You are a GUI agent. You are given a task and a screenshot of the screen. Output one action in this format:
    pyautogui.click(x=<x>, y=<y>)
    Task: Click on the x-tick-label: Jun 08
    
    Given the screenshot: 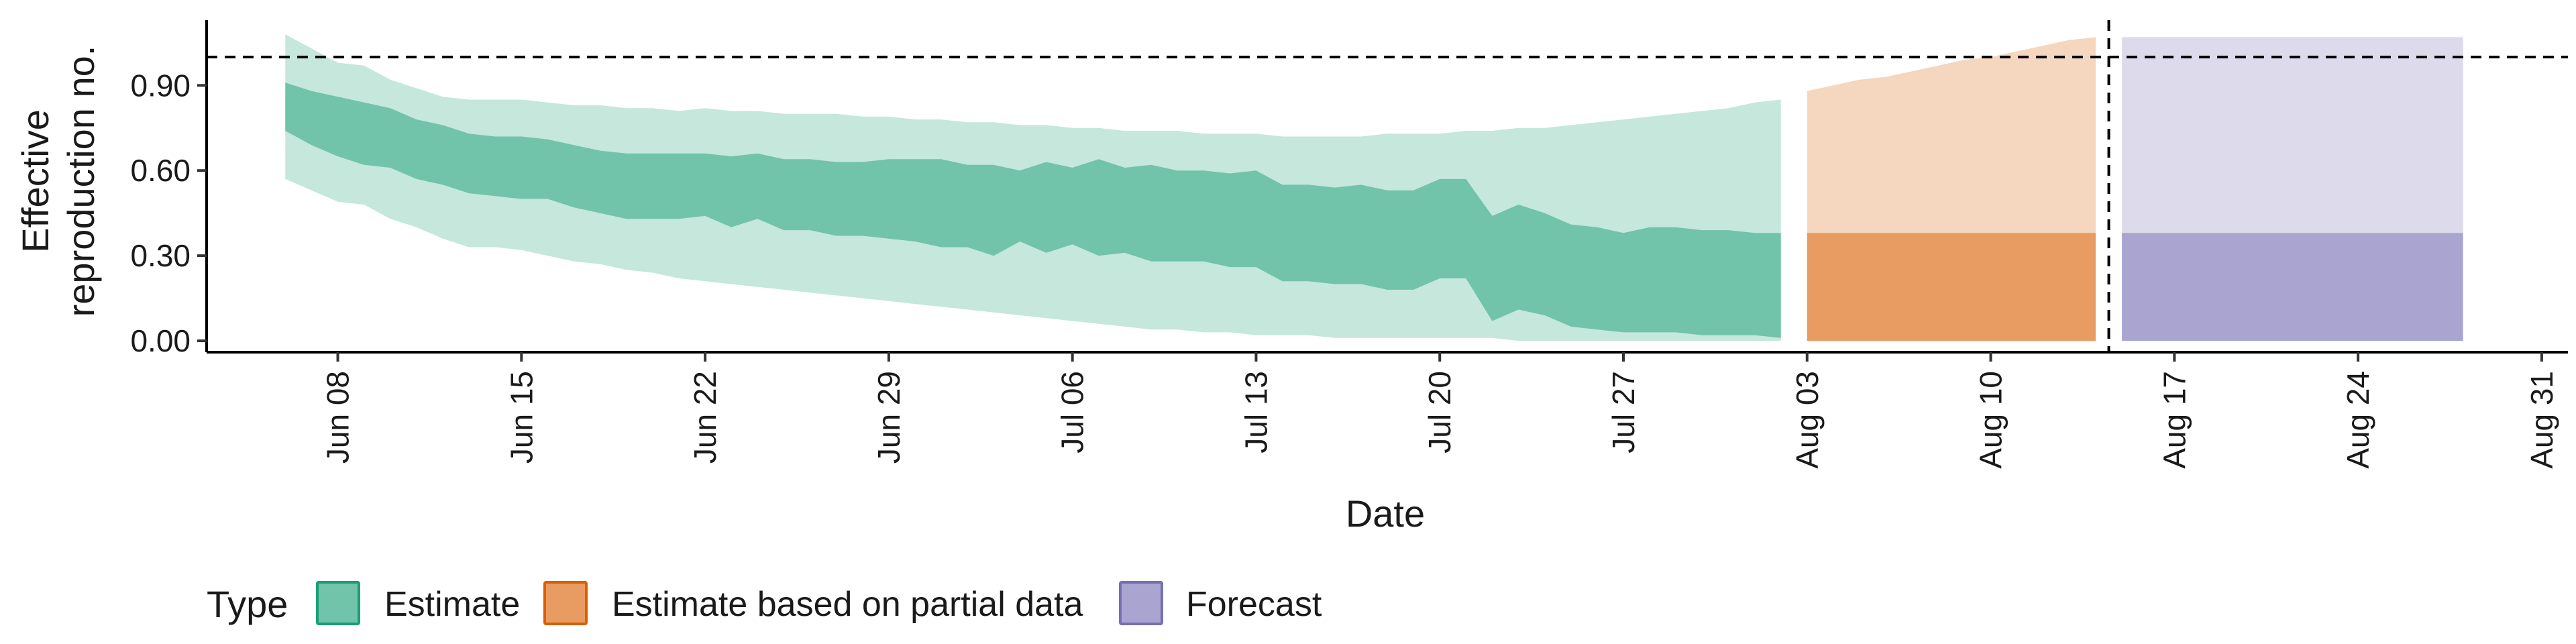 What is the action you would take?
    pyautogui.click(x=338, y=417)
    